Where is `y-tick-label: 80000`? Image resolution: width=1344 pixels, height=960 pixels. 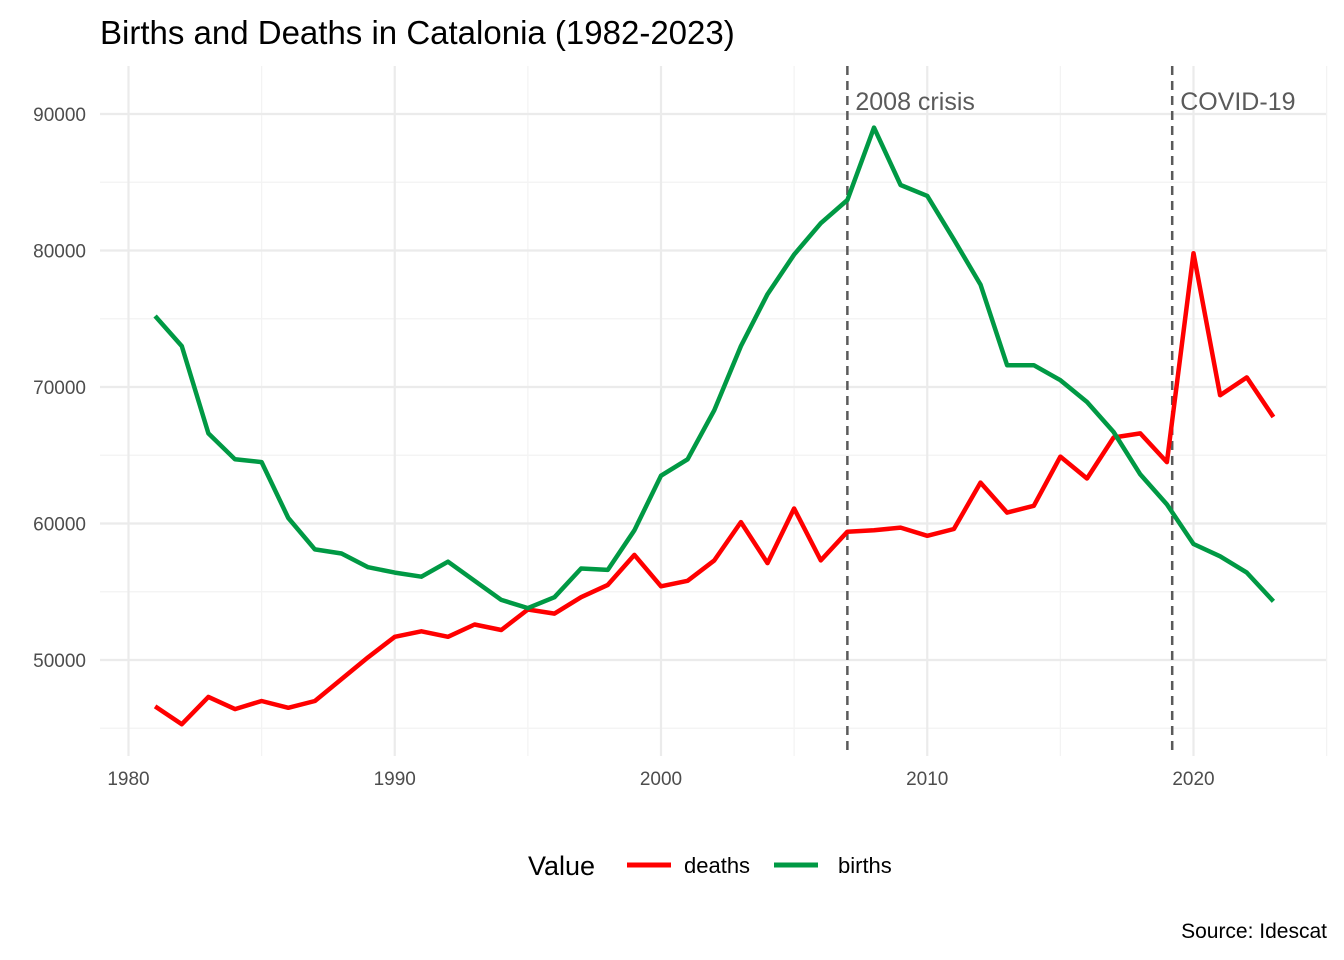
y-tick-label: 80000 is located at coordinates (59, 252).